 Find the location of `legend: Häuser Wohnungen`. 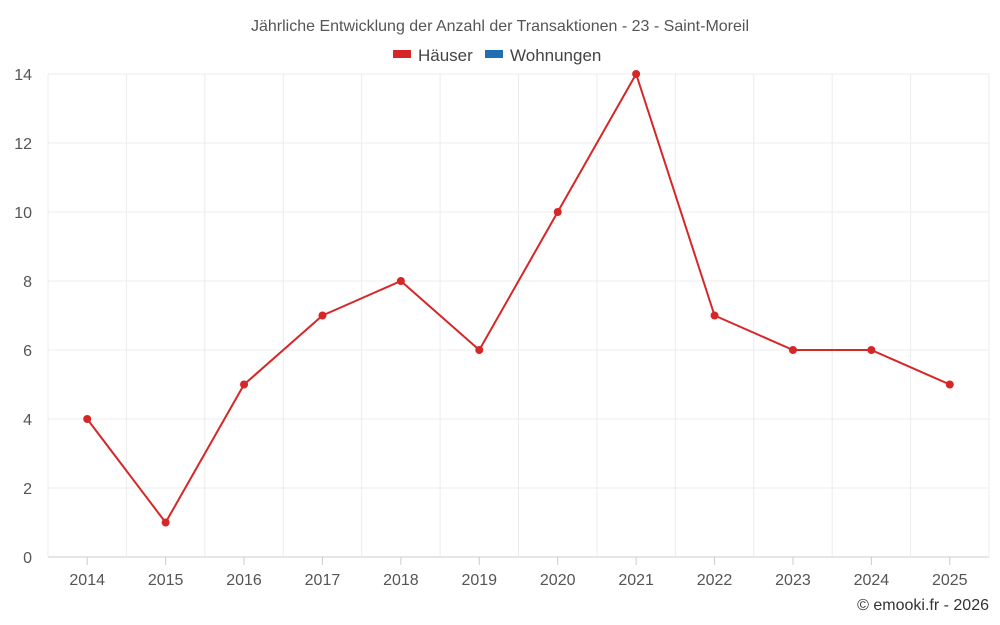

legend: Häuser Wohnungen is located at coordinates (497, 55).